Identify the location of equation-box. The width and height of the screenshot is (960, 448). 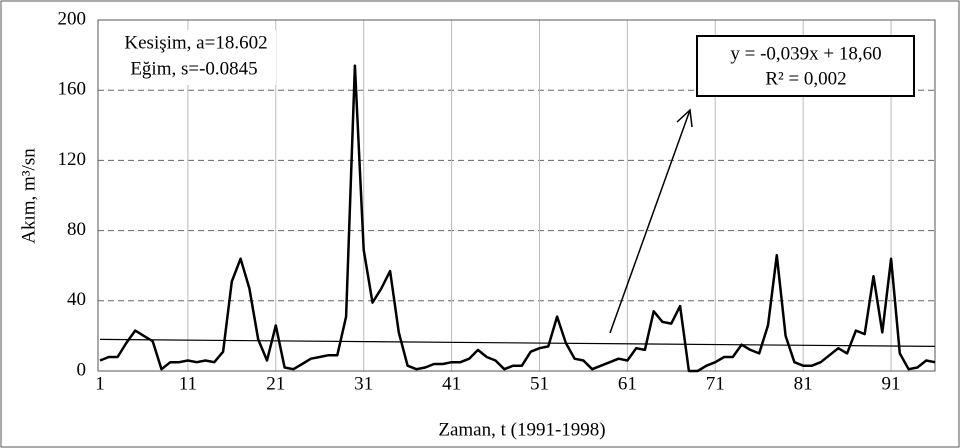
(805, 66).